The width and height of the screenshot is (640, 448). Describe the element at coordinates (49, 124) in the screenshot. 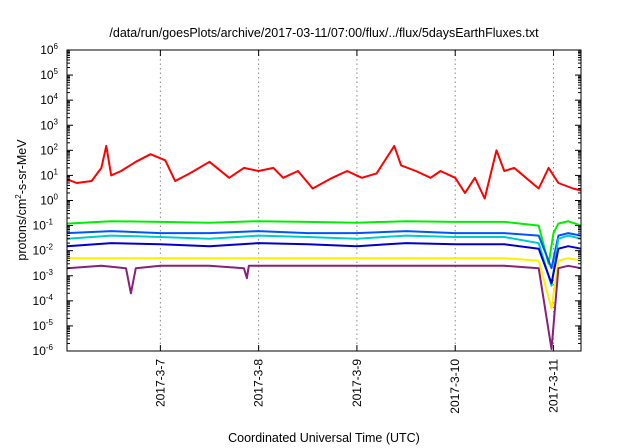

I see `y-tick-label: 10³` at that location.